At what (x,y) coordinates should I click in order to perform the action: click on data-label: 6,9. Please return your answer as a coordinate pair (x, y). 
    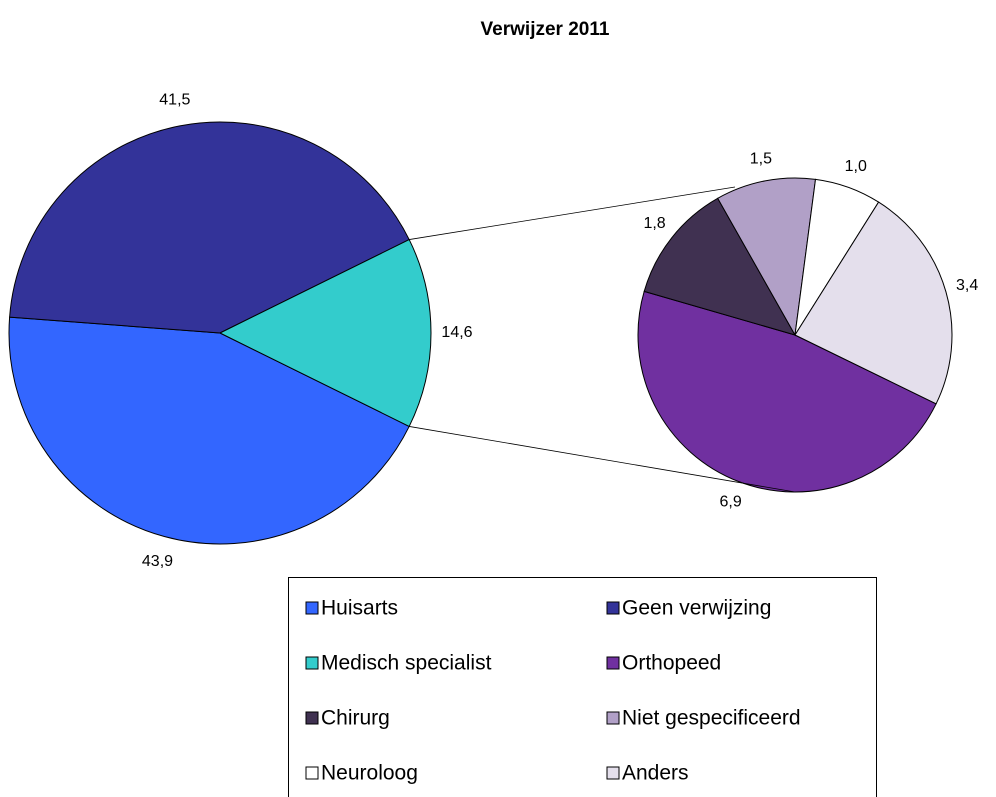
    Looking at the image, I should click on (731, 501).